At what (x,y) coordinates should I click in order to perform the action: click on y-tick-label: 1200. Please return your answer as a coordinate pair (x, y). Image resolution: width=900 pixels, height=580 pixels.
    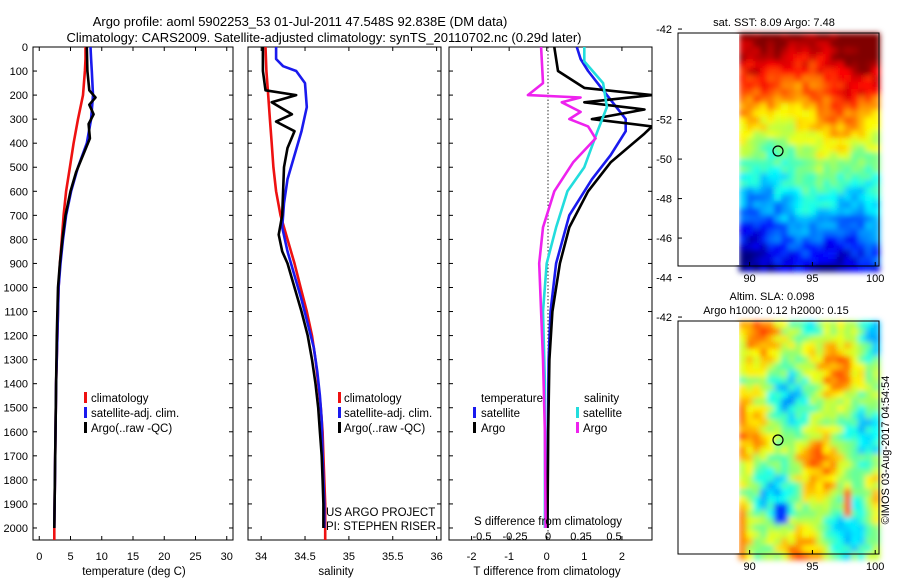
    Looking at the image, I should click on (16, 337).